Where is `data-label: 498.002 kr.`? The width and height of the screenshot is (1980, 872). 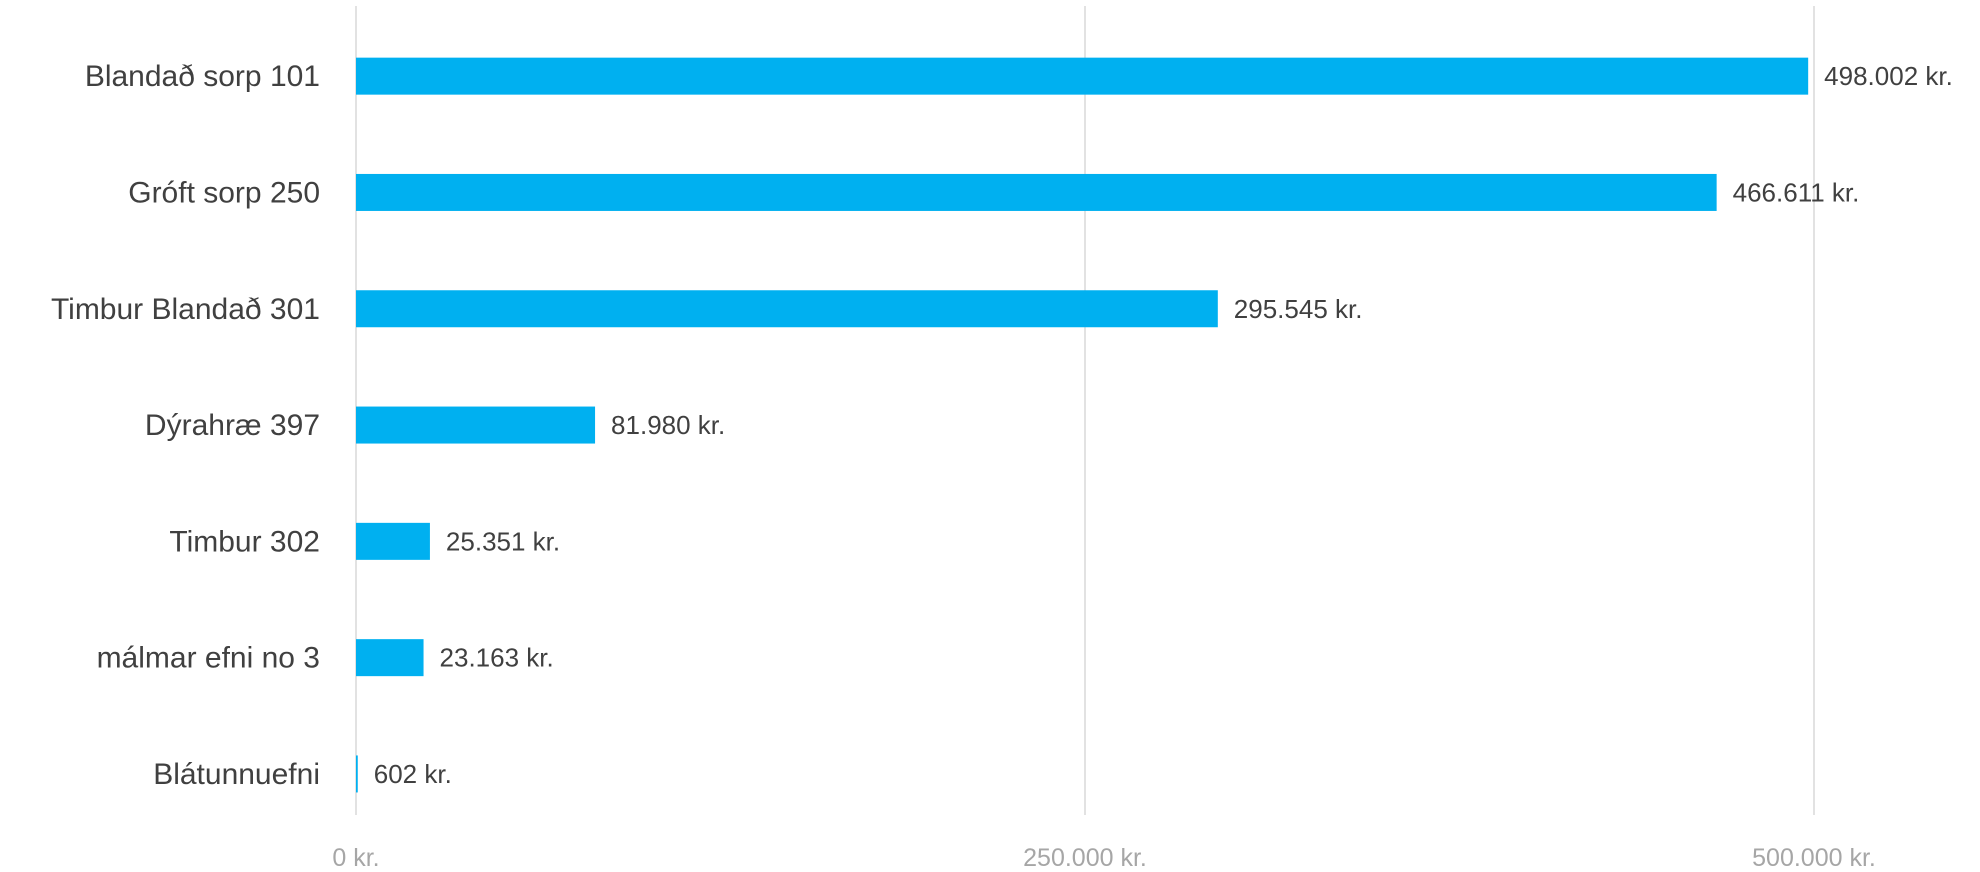 data-label: 498.002 kr. is located at coordinates (1888, 76).